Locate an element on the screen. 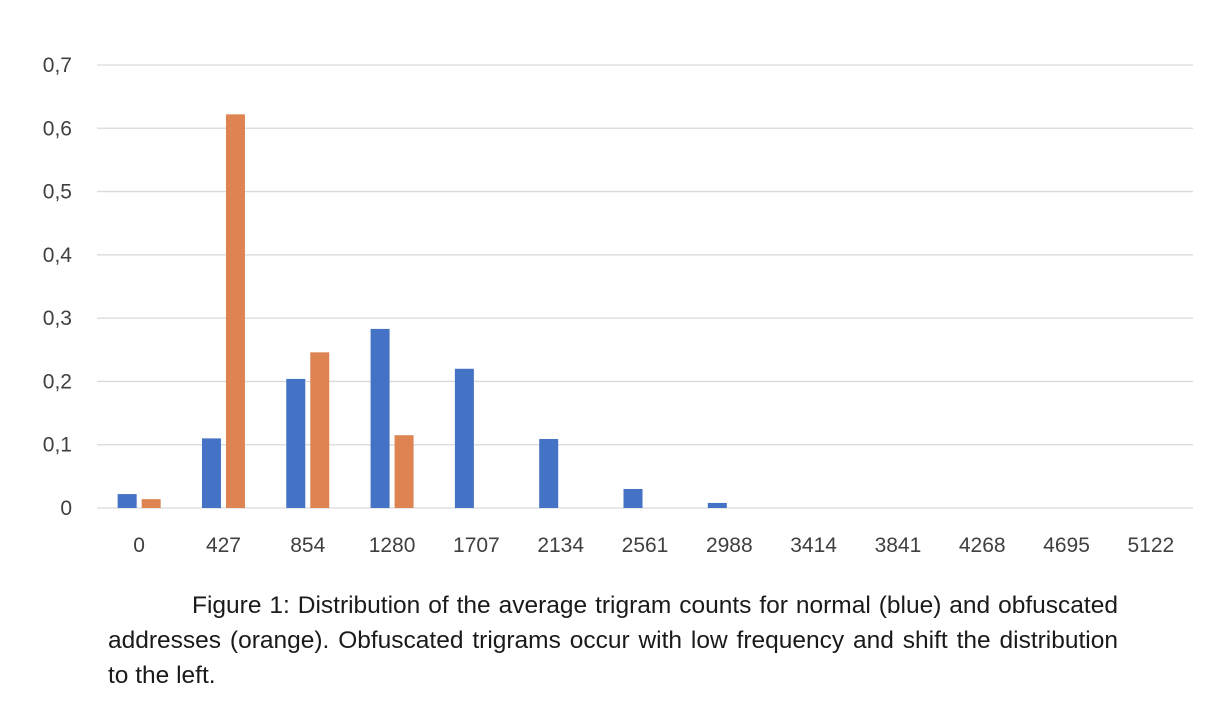 The width and height of the screenshot is (1220, 724). y-tick-label: 0 is located at coordinates (66, 508).